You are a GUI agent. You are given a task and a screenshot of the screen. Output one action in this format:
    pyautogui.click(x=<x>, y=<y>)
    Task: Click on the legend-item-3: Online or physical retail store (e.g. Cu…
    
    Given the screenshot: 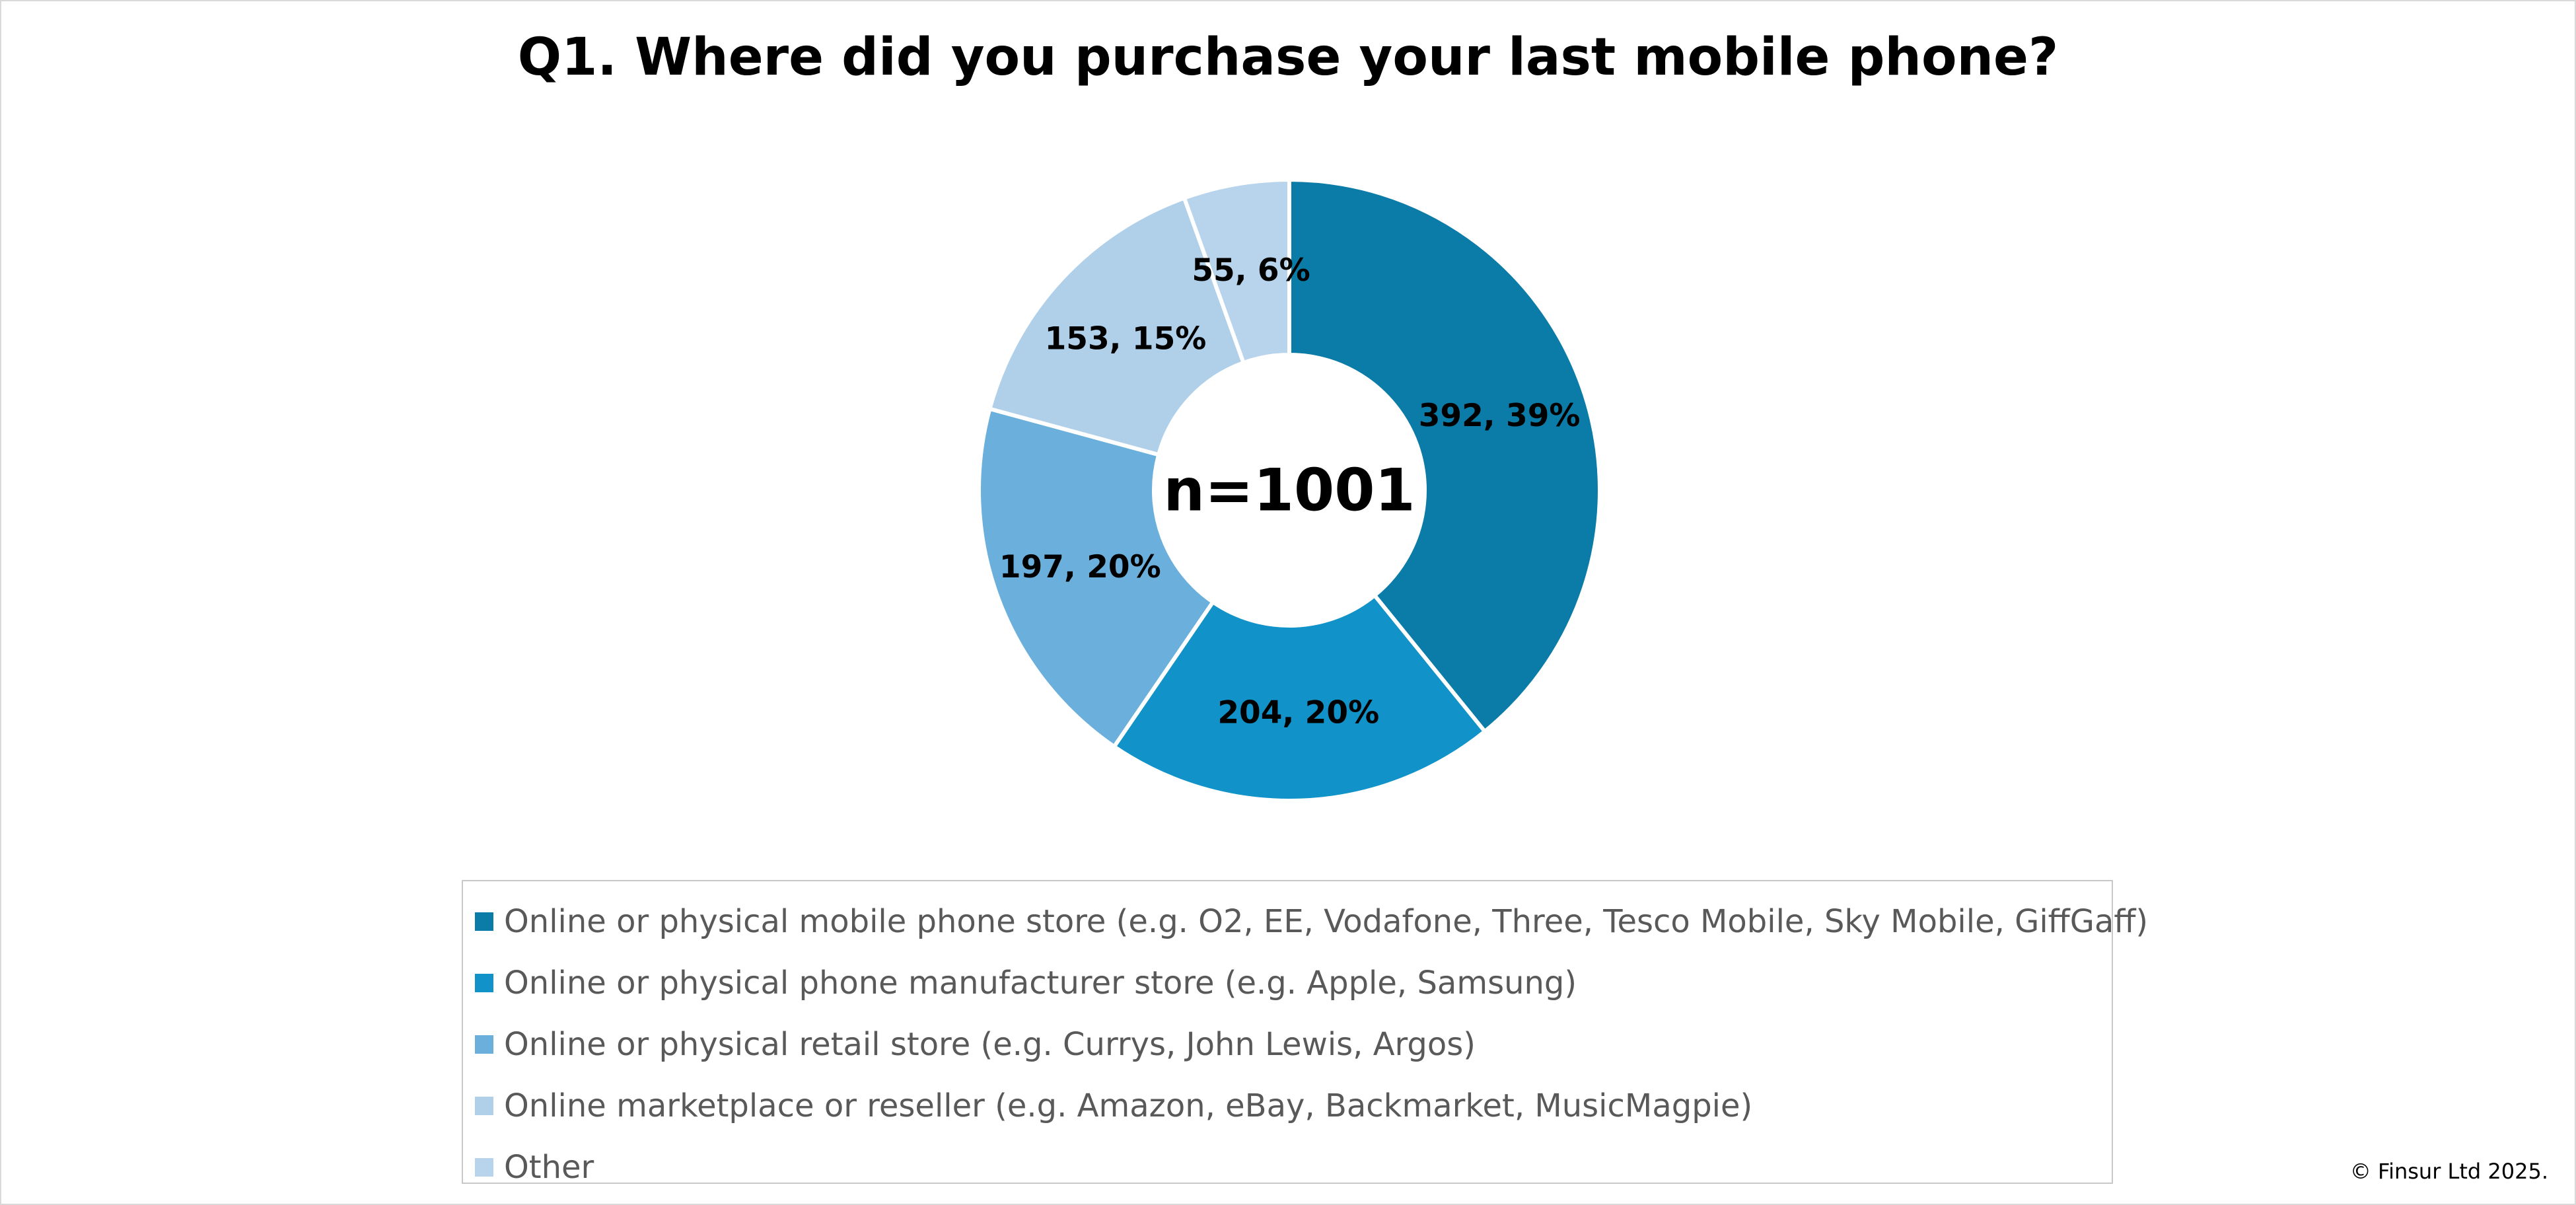 What is the action you would take?
    pyautogui.click(x=1287, y=1044)
    